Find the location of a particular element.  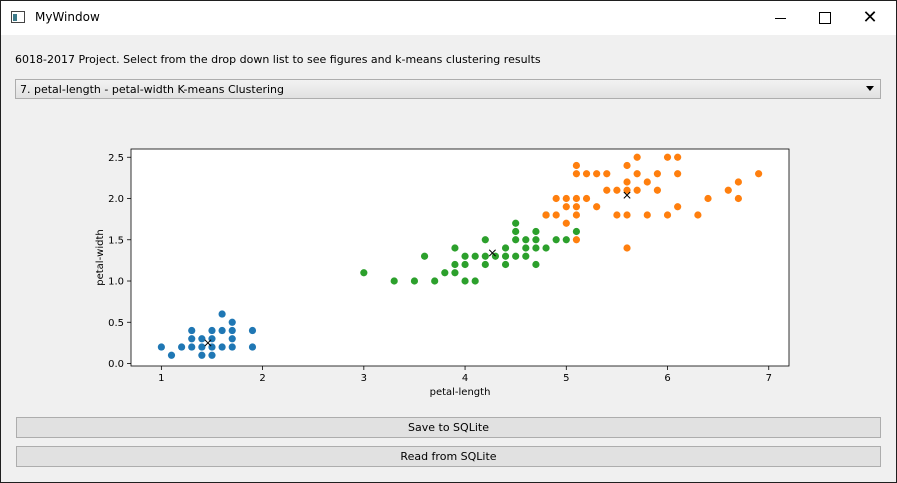

chevron-down-icon is located at coordinates (870, 88).